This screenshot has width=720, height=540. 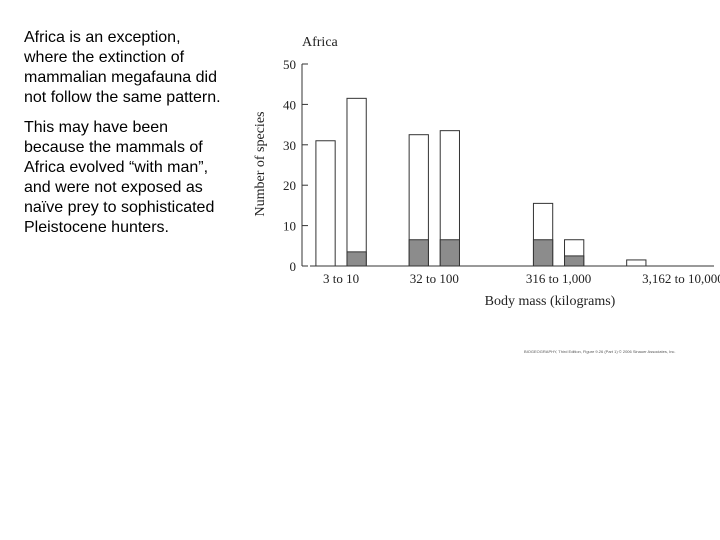 I want to click on y-axis: 0 10 20 30 40 50, so click(x=295, y=165).